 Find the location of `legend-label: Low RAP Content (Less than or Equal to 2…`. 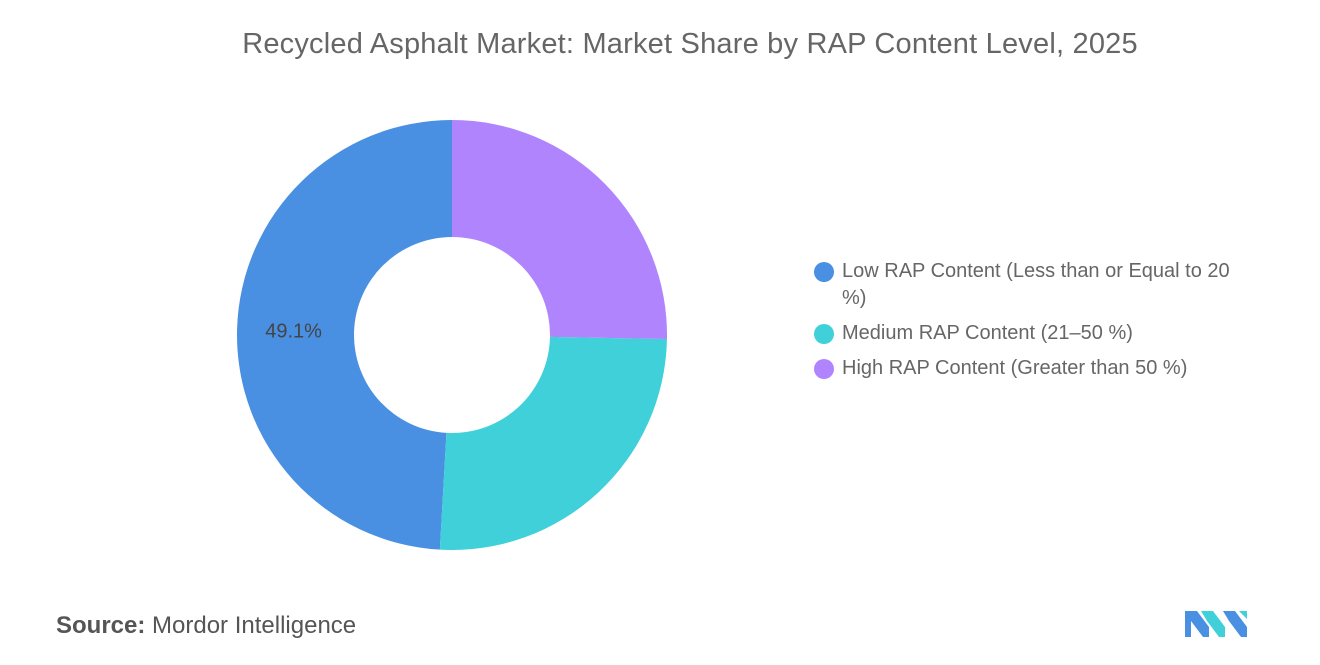

legend-label: Low RAP Content (Less than or Equal to 2… is located at coordinates (1036, 284).